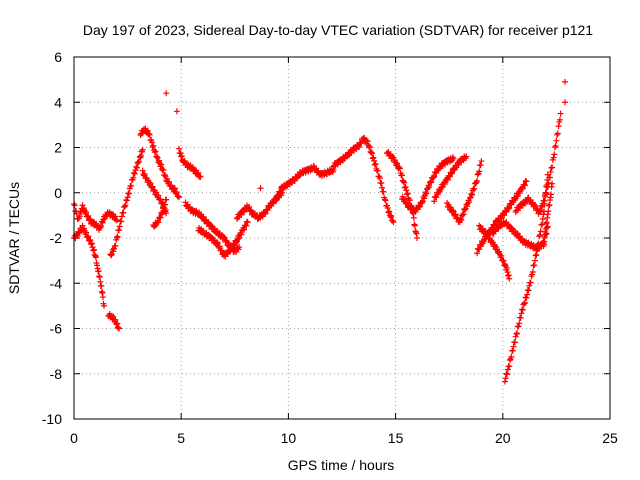 The height and width of the screenshot is (480, 640). Describe the element at coordinates (56, 329) in the screenshot. I see `y-tick-label: -6` at that location.